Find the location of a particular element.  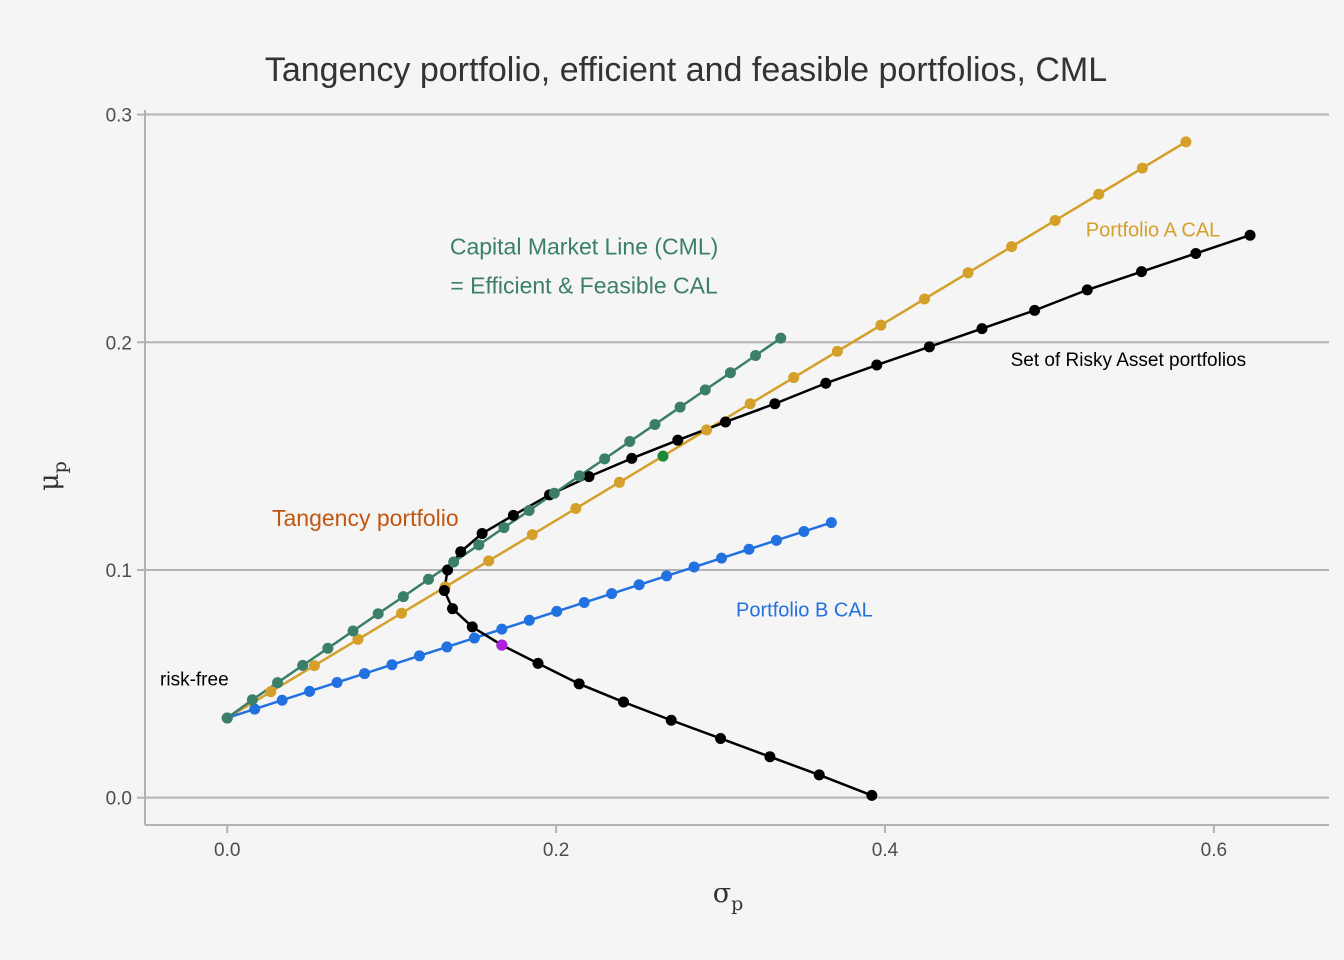

y-axis-subscript: p is located at coordinates (60, 467).